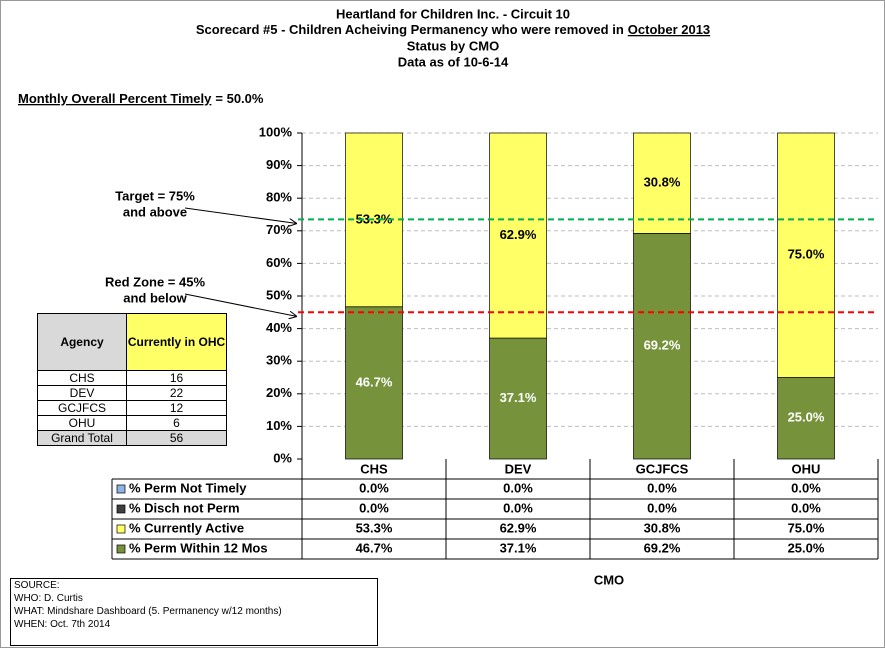 This screenshot has width=885, height=648. What do you see at coordinates (82, 393) in the screenshot?
I see `cell: DEV` at bounding box center [82, 393].